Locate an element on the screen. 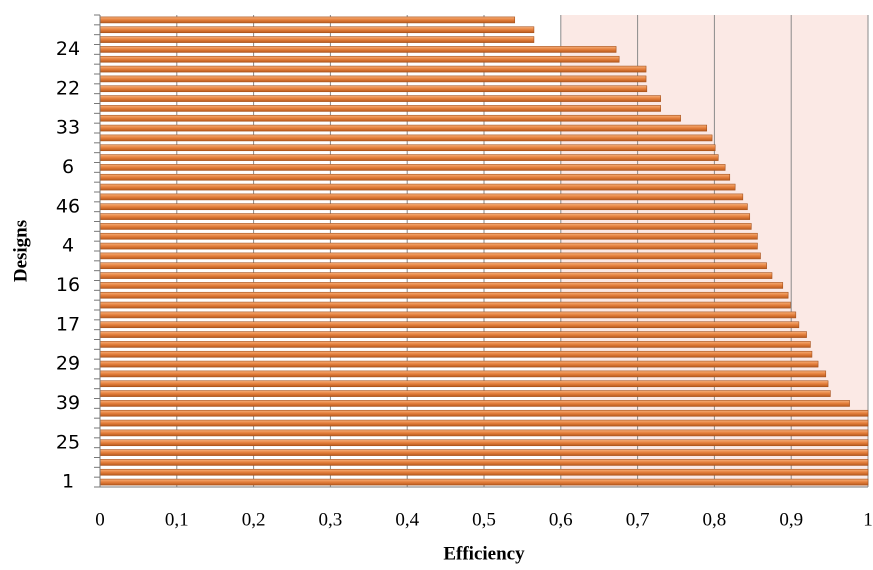 This screenshot has height=570, width=873. x-tick-label: 0,3 is located at coordinates (331, 519).